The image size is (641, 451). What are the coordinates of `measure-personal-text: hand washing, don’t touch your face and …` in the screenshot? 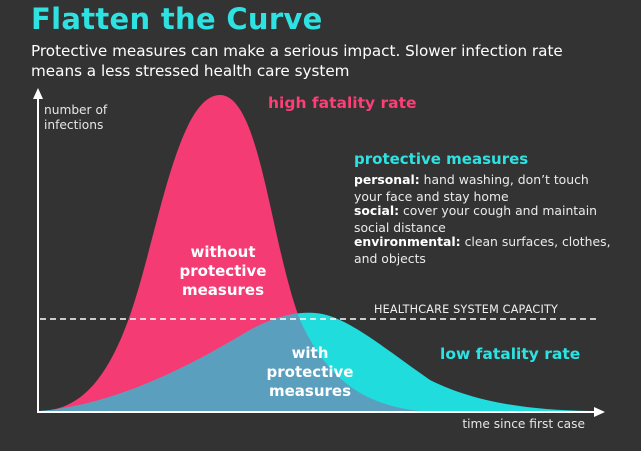 It's located at (471, 188).